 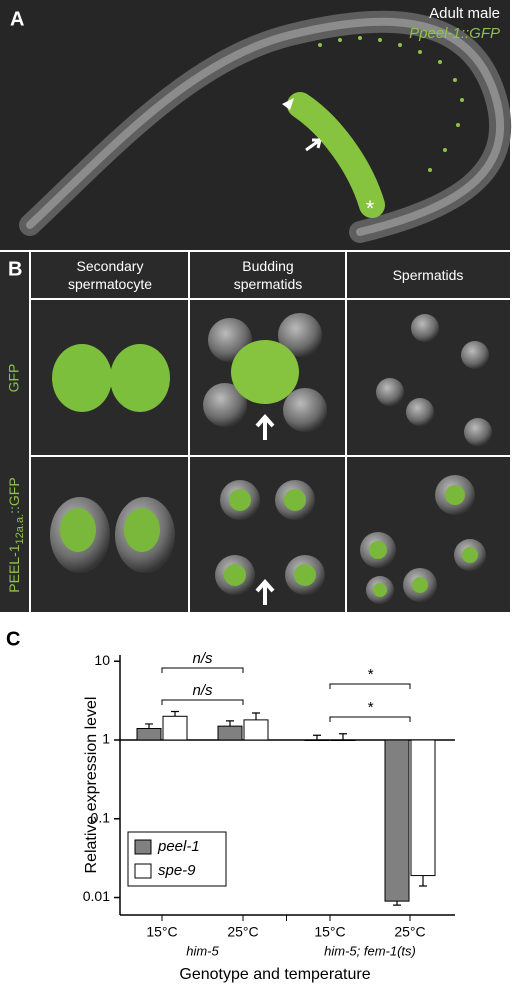 I want to click on group-label: him-5; fem-1(ts), so click(x=370, y=950).